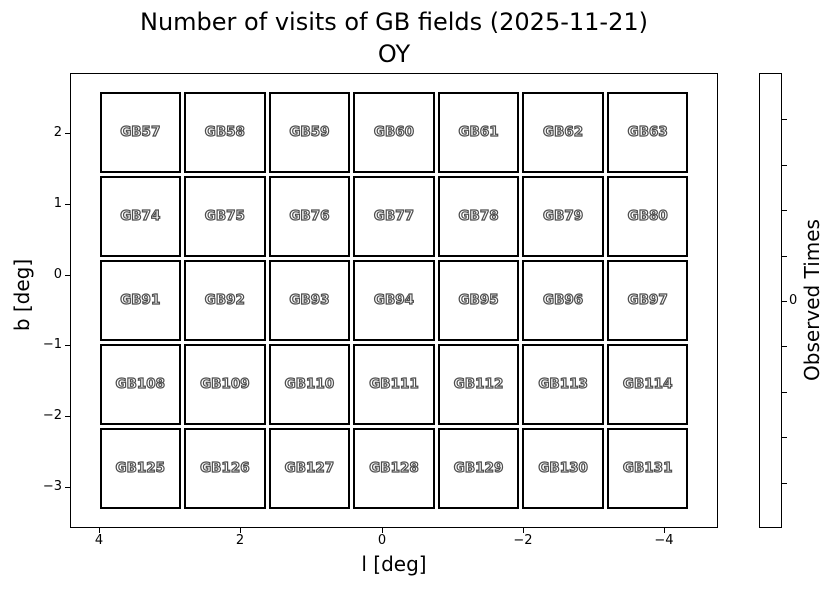 The height and width of the screenshot is (590, 835). What do you see at coordinates (563, 383) in the screenshot?
I see `field-label: GB113` at bounding box center [563, 383].